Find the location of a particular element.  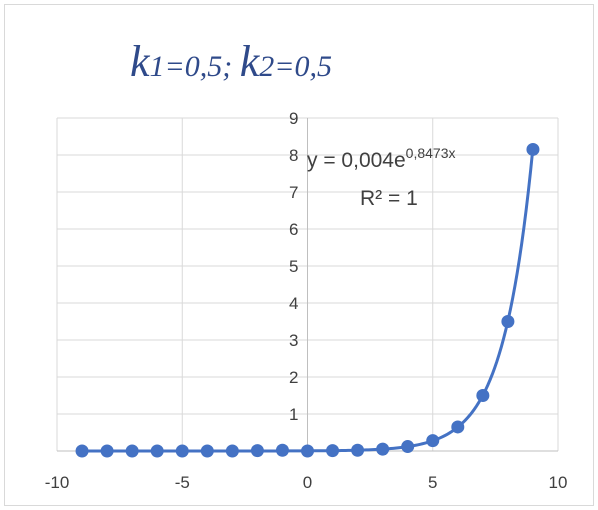

y-tick-label: 9 is located at coordinates (293, 118).